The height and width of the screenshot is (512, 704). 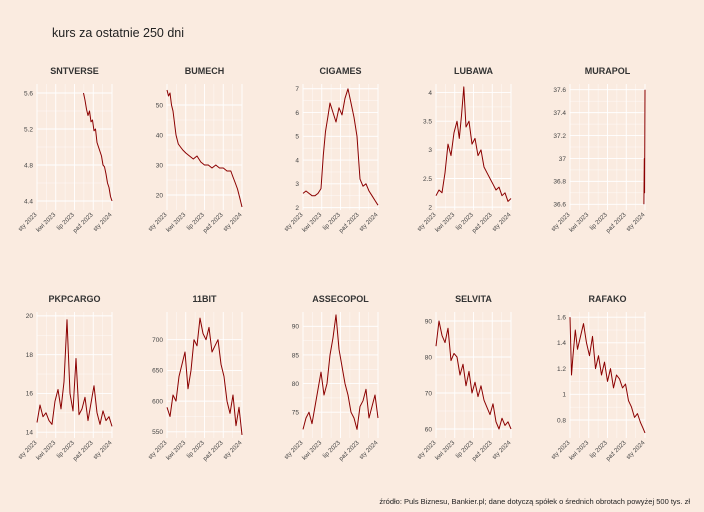 What do you see at coordinates (427, 122) in the screenshot?
I see `y-tick-label: 3.5` at bounding box center [427, 122].